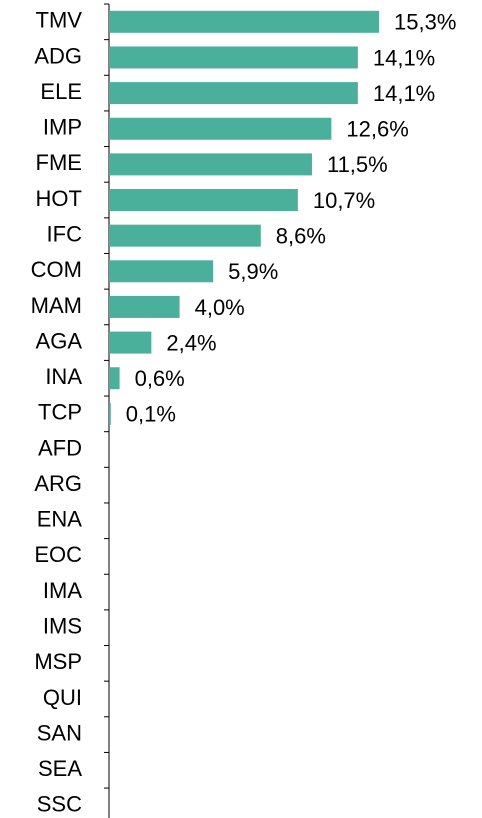 The width and height of the screenshot is (482, 818). I want to click on data-label: 8,6%, so click(301, 235).